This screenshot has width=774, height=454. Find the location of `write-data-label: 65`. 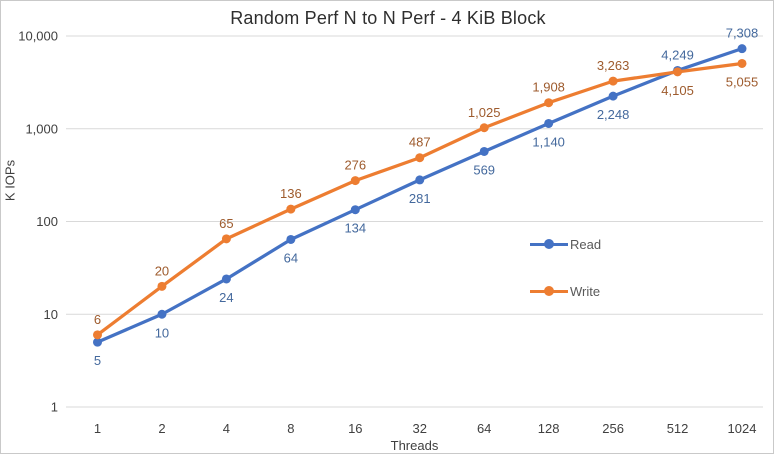

write-data-label: 65 is located at coordinates (226, 223).